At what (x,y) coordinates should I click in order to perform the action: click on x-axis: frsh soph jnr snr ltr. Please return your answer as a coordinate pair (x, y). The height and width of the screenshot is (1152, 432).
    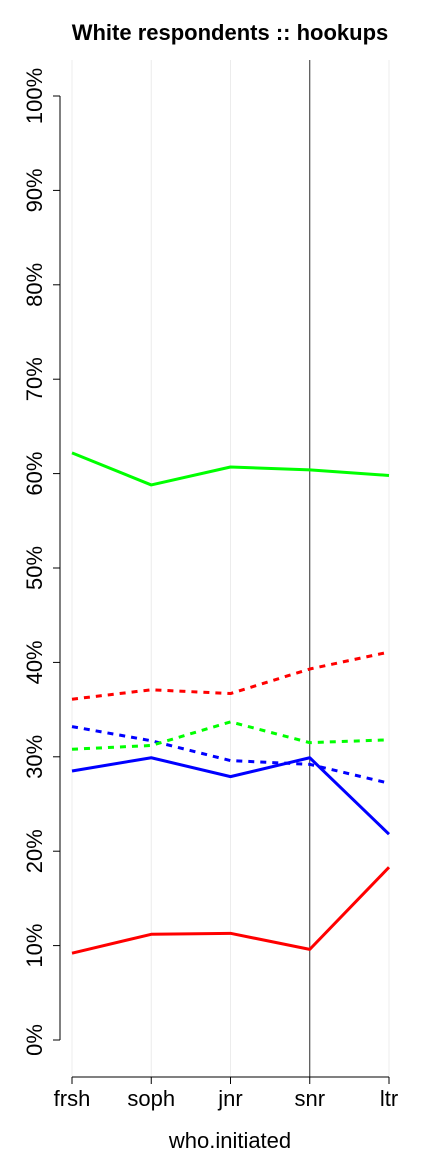
    Looking at the image, I should click on (226, 1093).